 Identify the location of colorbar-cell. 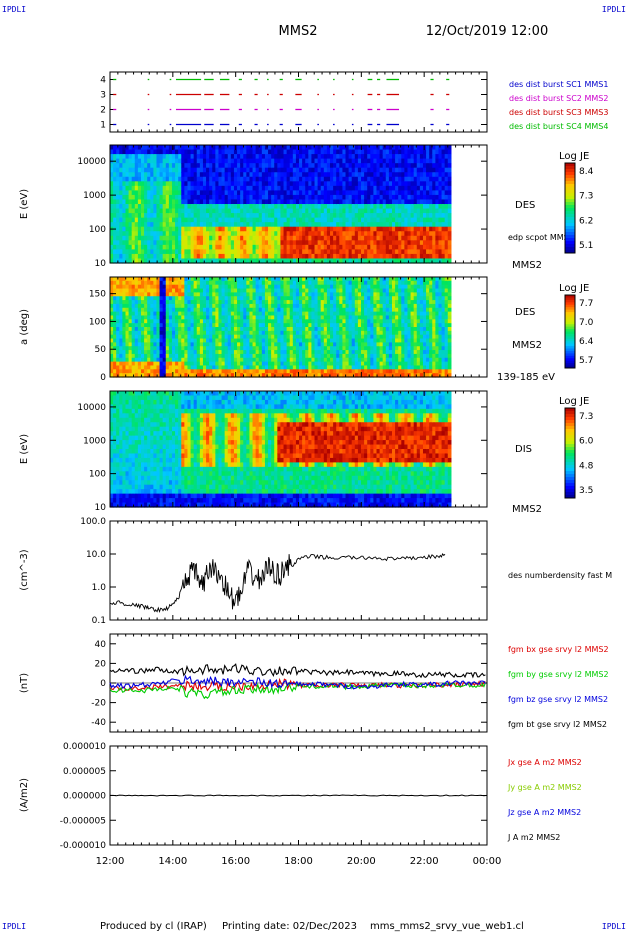
(570, 198).